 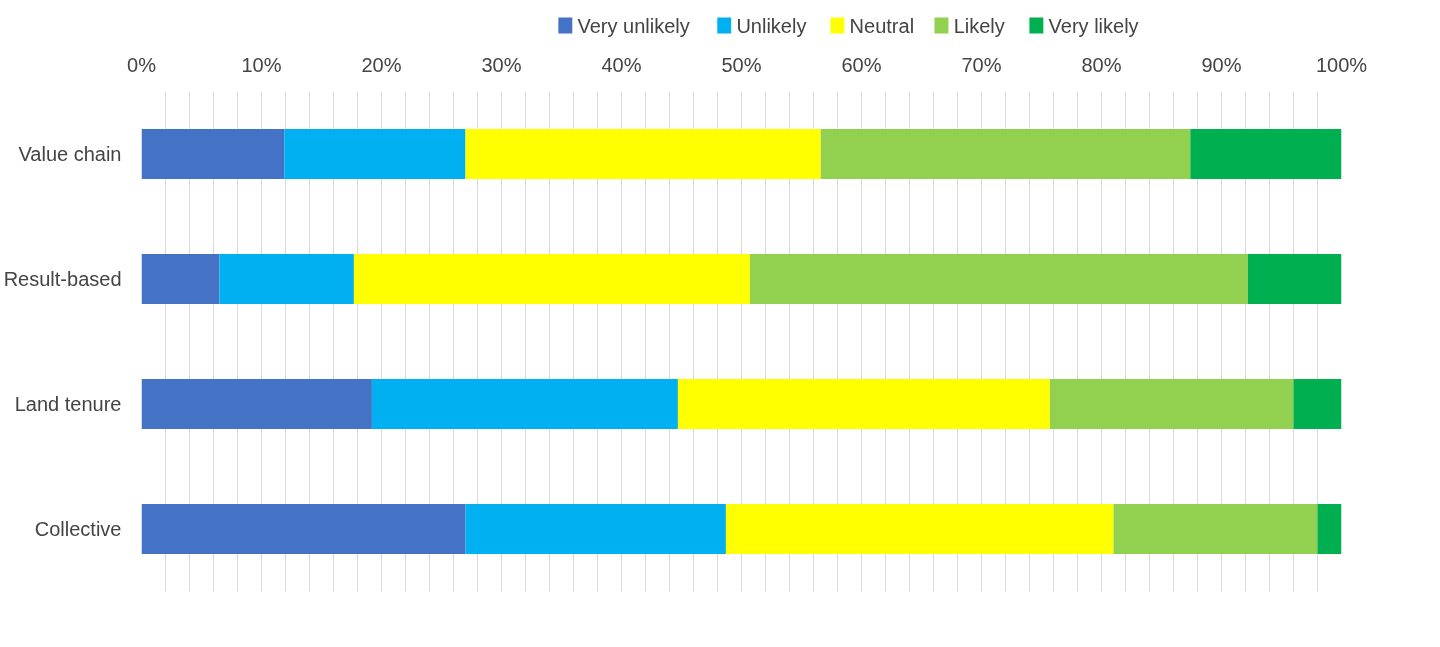 I want to click on x-tick-label: 70%, so click(x=981, y=64).